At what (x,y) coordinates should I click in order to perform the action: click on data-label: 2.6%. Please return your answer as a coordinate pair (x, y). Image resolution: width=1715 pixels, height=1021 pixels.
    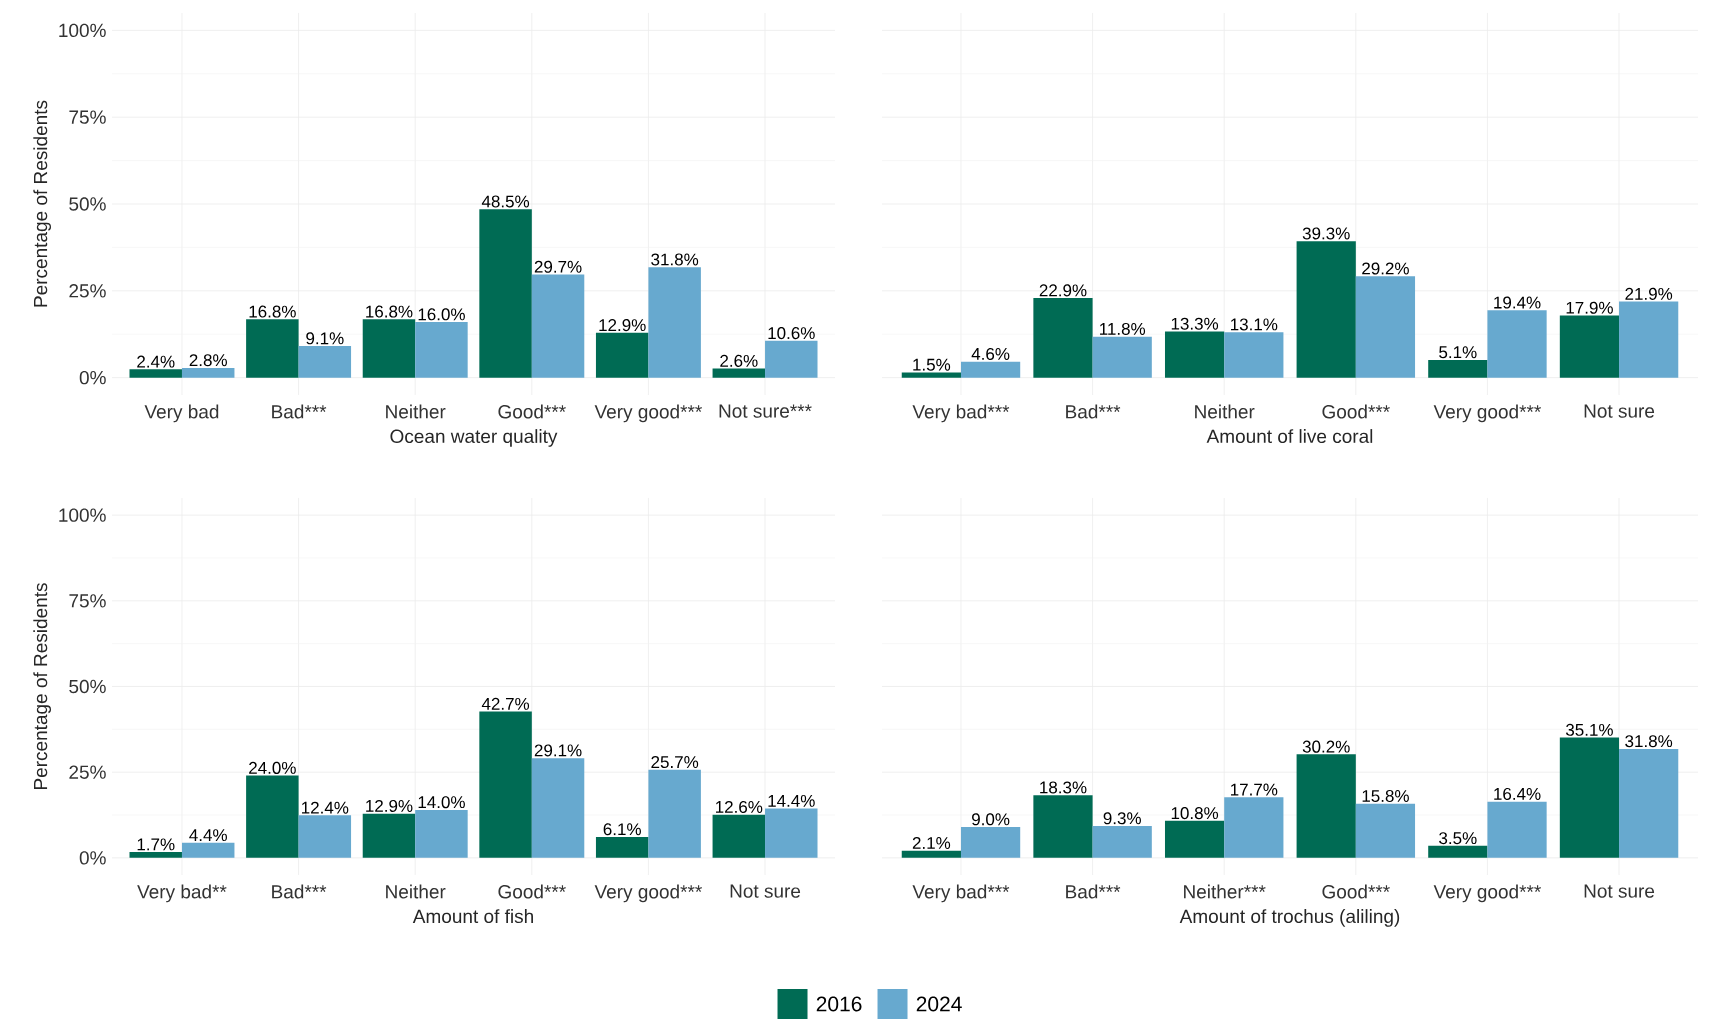
    Looking at the image, I should click on (739, 360).